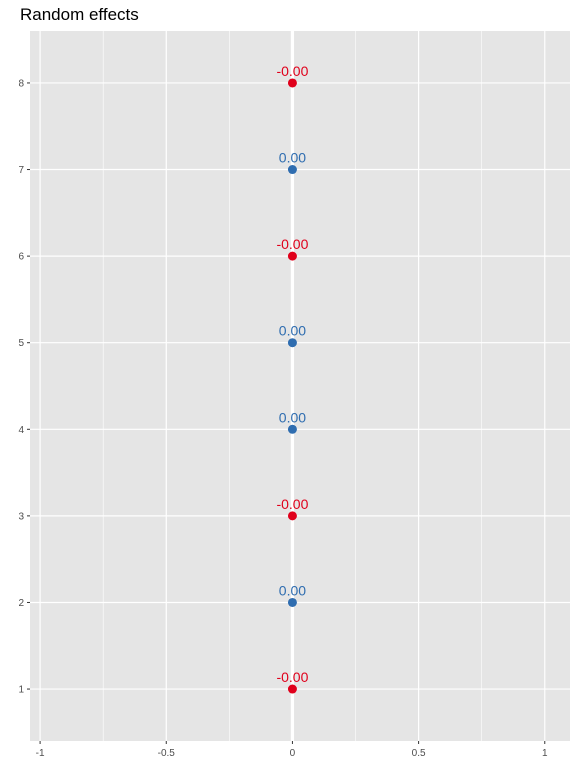  What do you see at coordinates (419, 753) in the screenshot?
I see `x-tick-label: 0.5` at bounding box center [419, 753].